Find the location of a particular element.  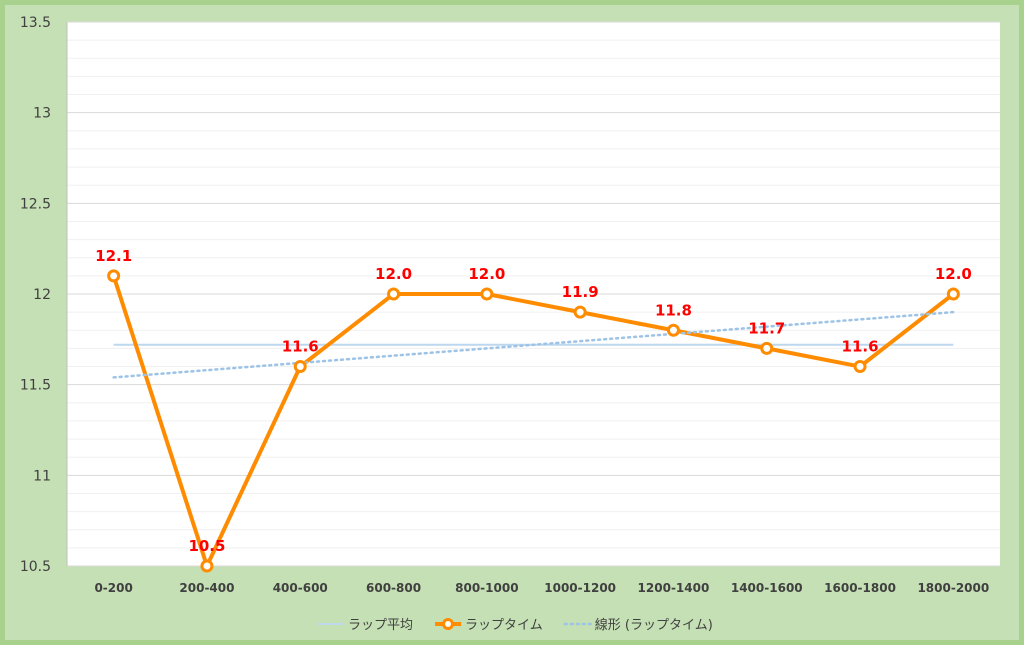

legend-item: ラップ平均 is located at coordinates (365, 625).